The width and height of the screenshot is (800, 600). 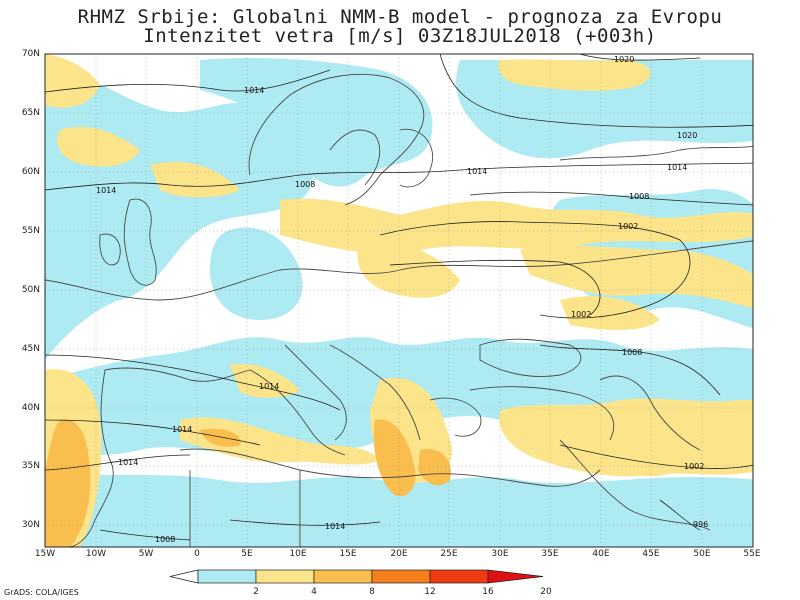 What do you see at coordinates (184, 576) in the screenshot?
I see `colorbar-arrow-left` at bounding box center [184, 576].